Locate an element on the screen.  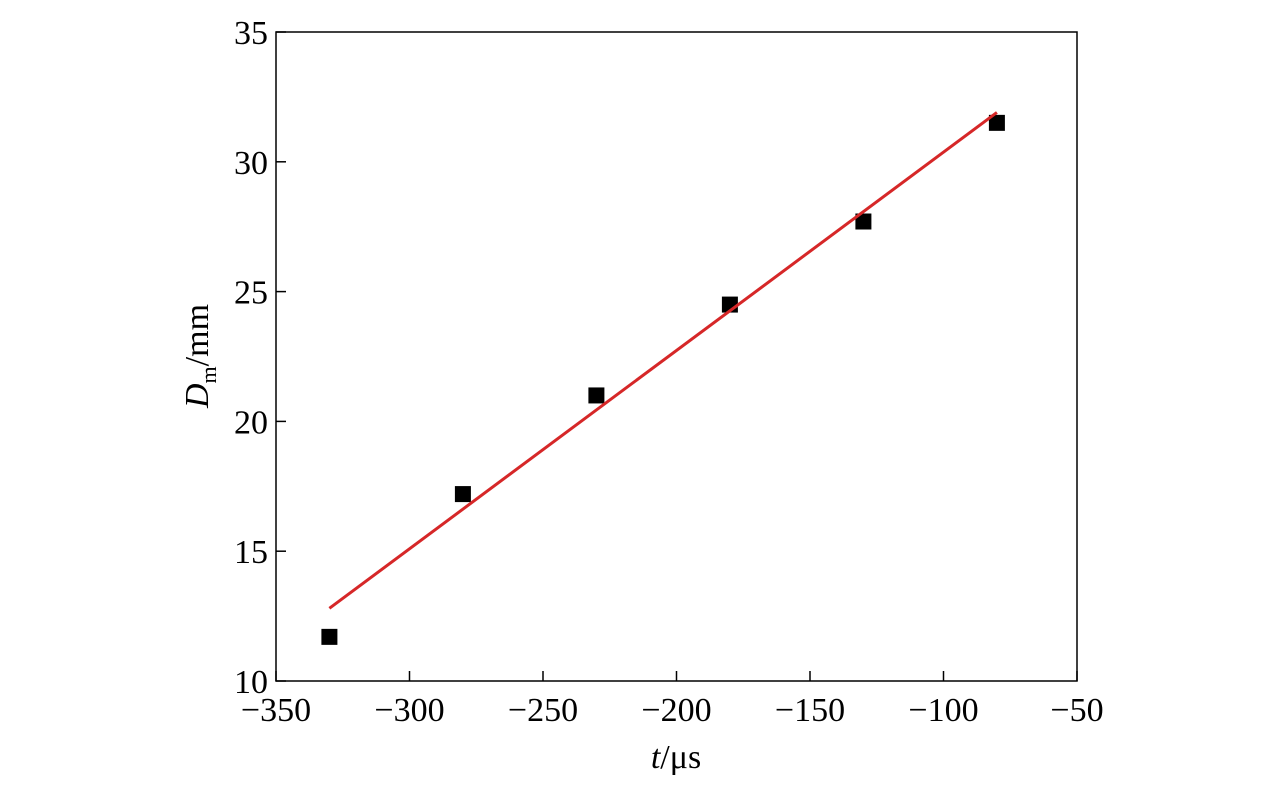
y-tick-label: 30 is located at coordinates (251, 163).